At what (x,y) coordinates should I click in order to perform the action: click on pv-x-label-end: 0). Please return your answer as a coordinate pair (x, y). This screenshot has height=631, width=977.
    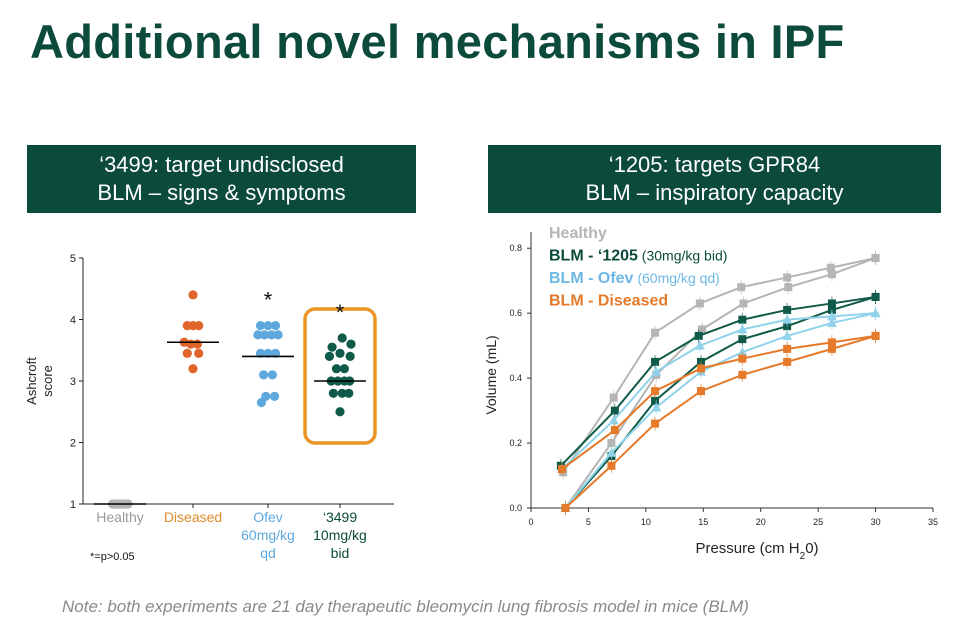
    Looking at the image, I should click on (811, 548).